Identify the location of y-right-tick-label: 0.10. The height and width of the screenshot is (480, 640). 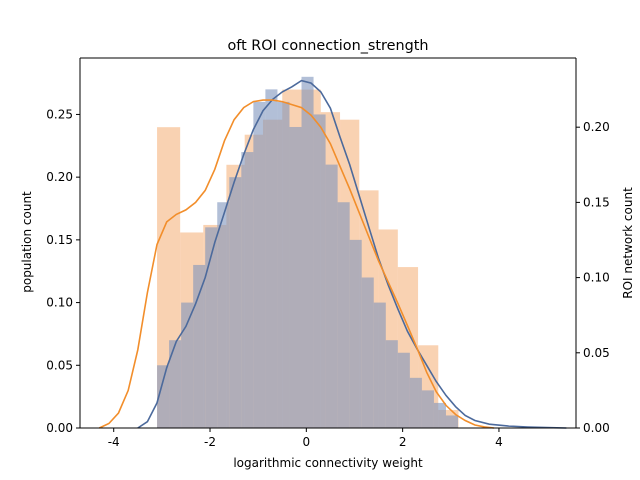
(596, 278).